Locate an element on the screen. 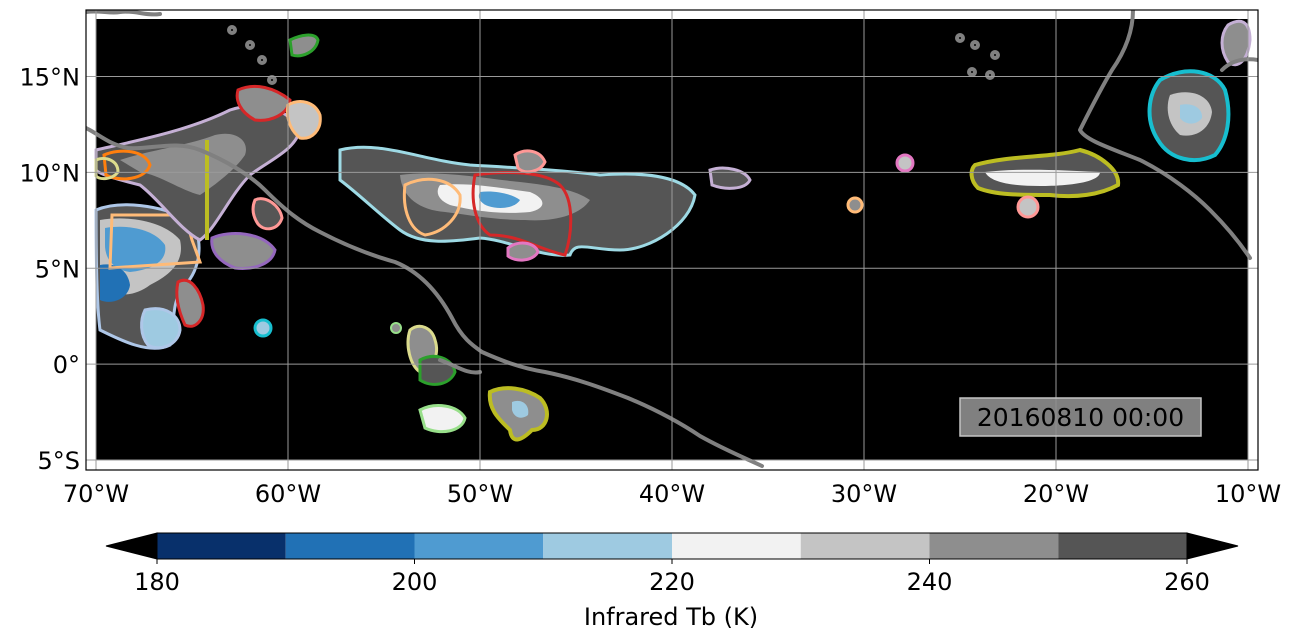 The image size is (1297, 640). colorbar-tick-label: 260 is located at coordinates (1187, 582).